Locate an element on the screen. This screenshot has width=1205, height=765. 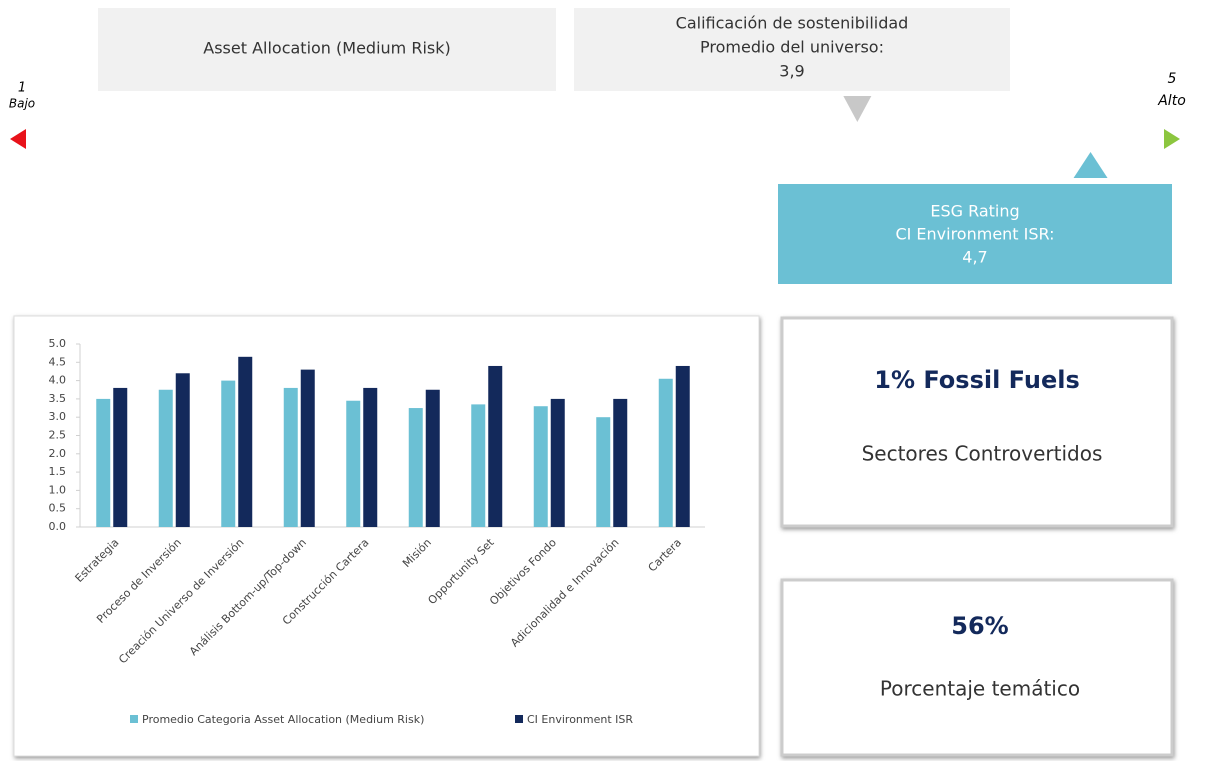
scale-max-label: Alto is located at coordinates (1171, 101).